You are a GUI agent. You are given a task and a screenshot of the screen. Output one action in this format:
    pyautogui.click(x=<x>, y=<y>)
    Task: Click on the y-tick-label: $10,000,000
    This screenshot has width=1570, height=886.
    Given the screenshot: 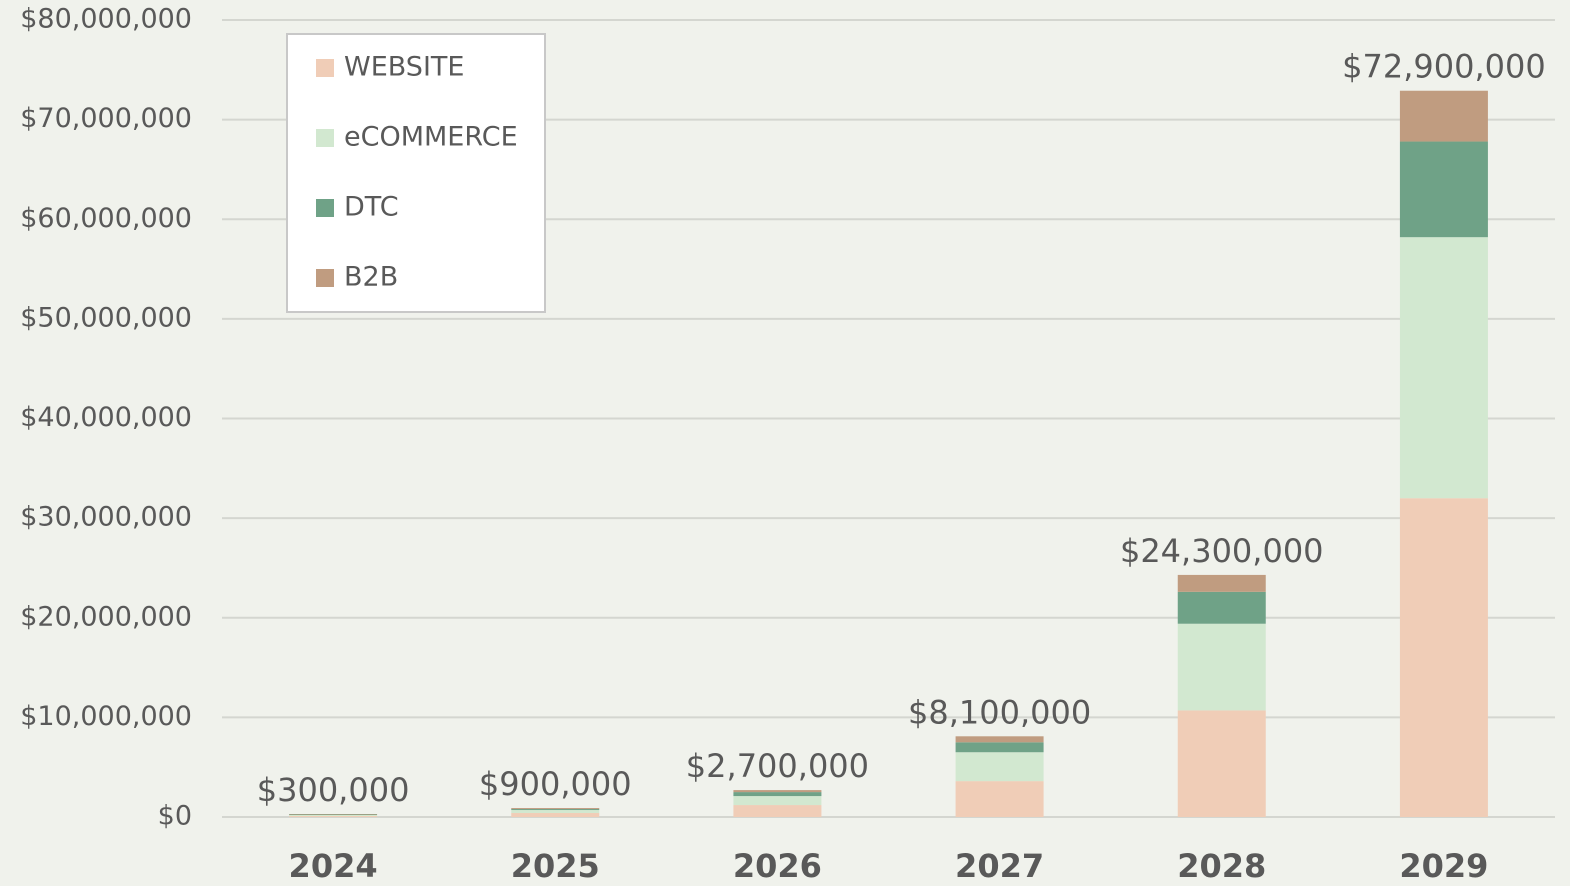 What is the action you would take?
    pyautogui.click(x=106, y=716)
    